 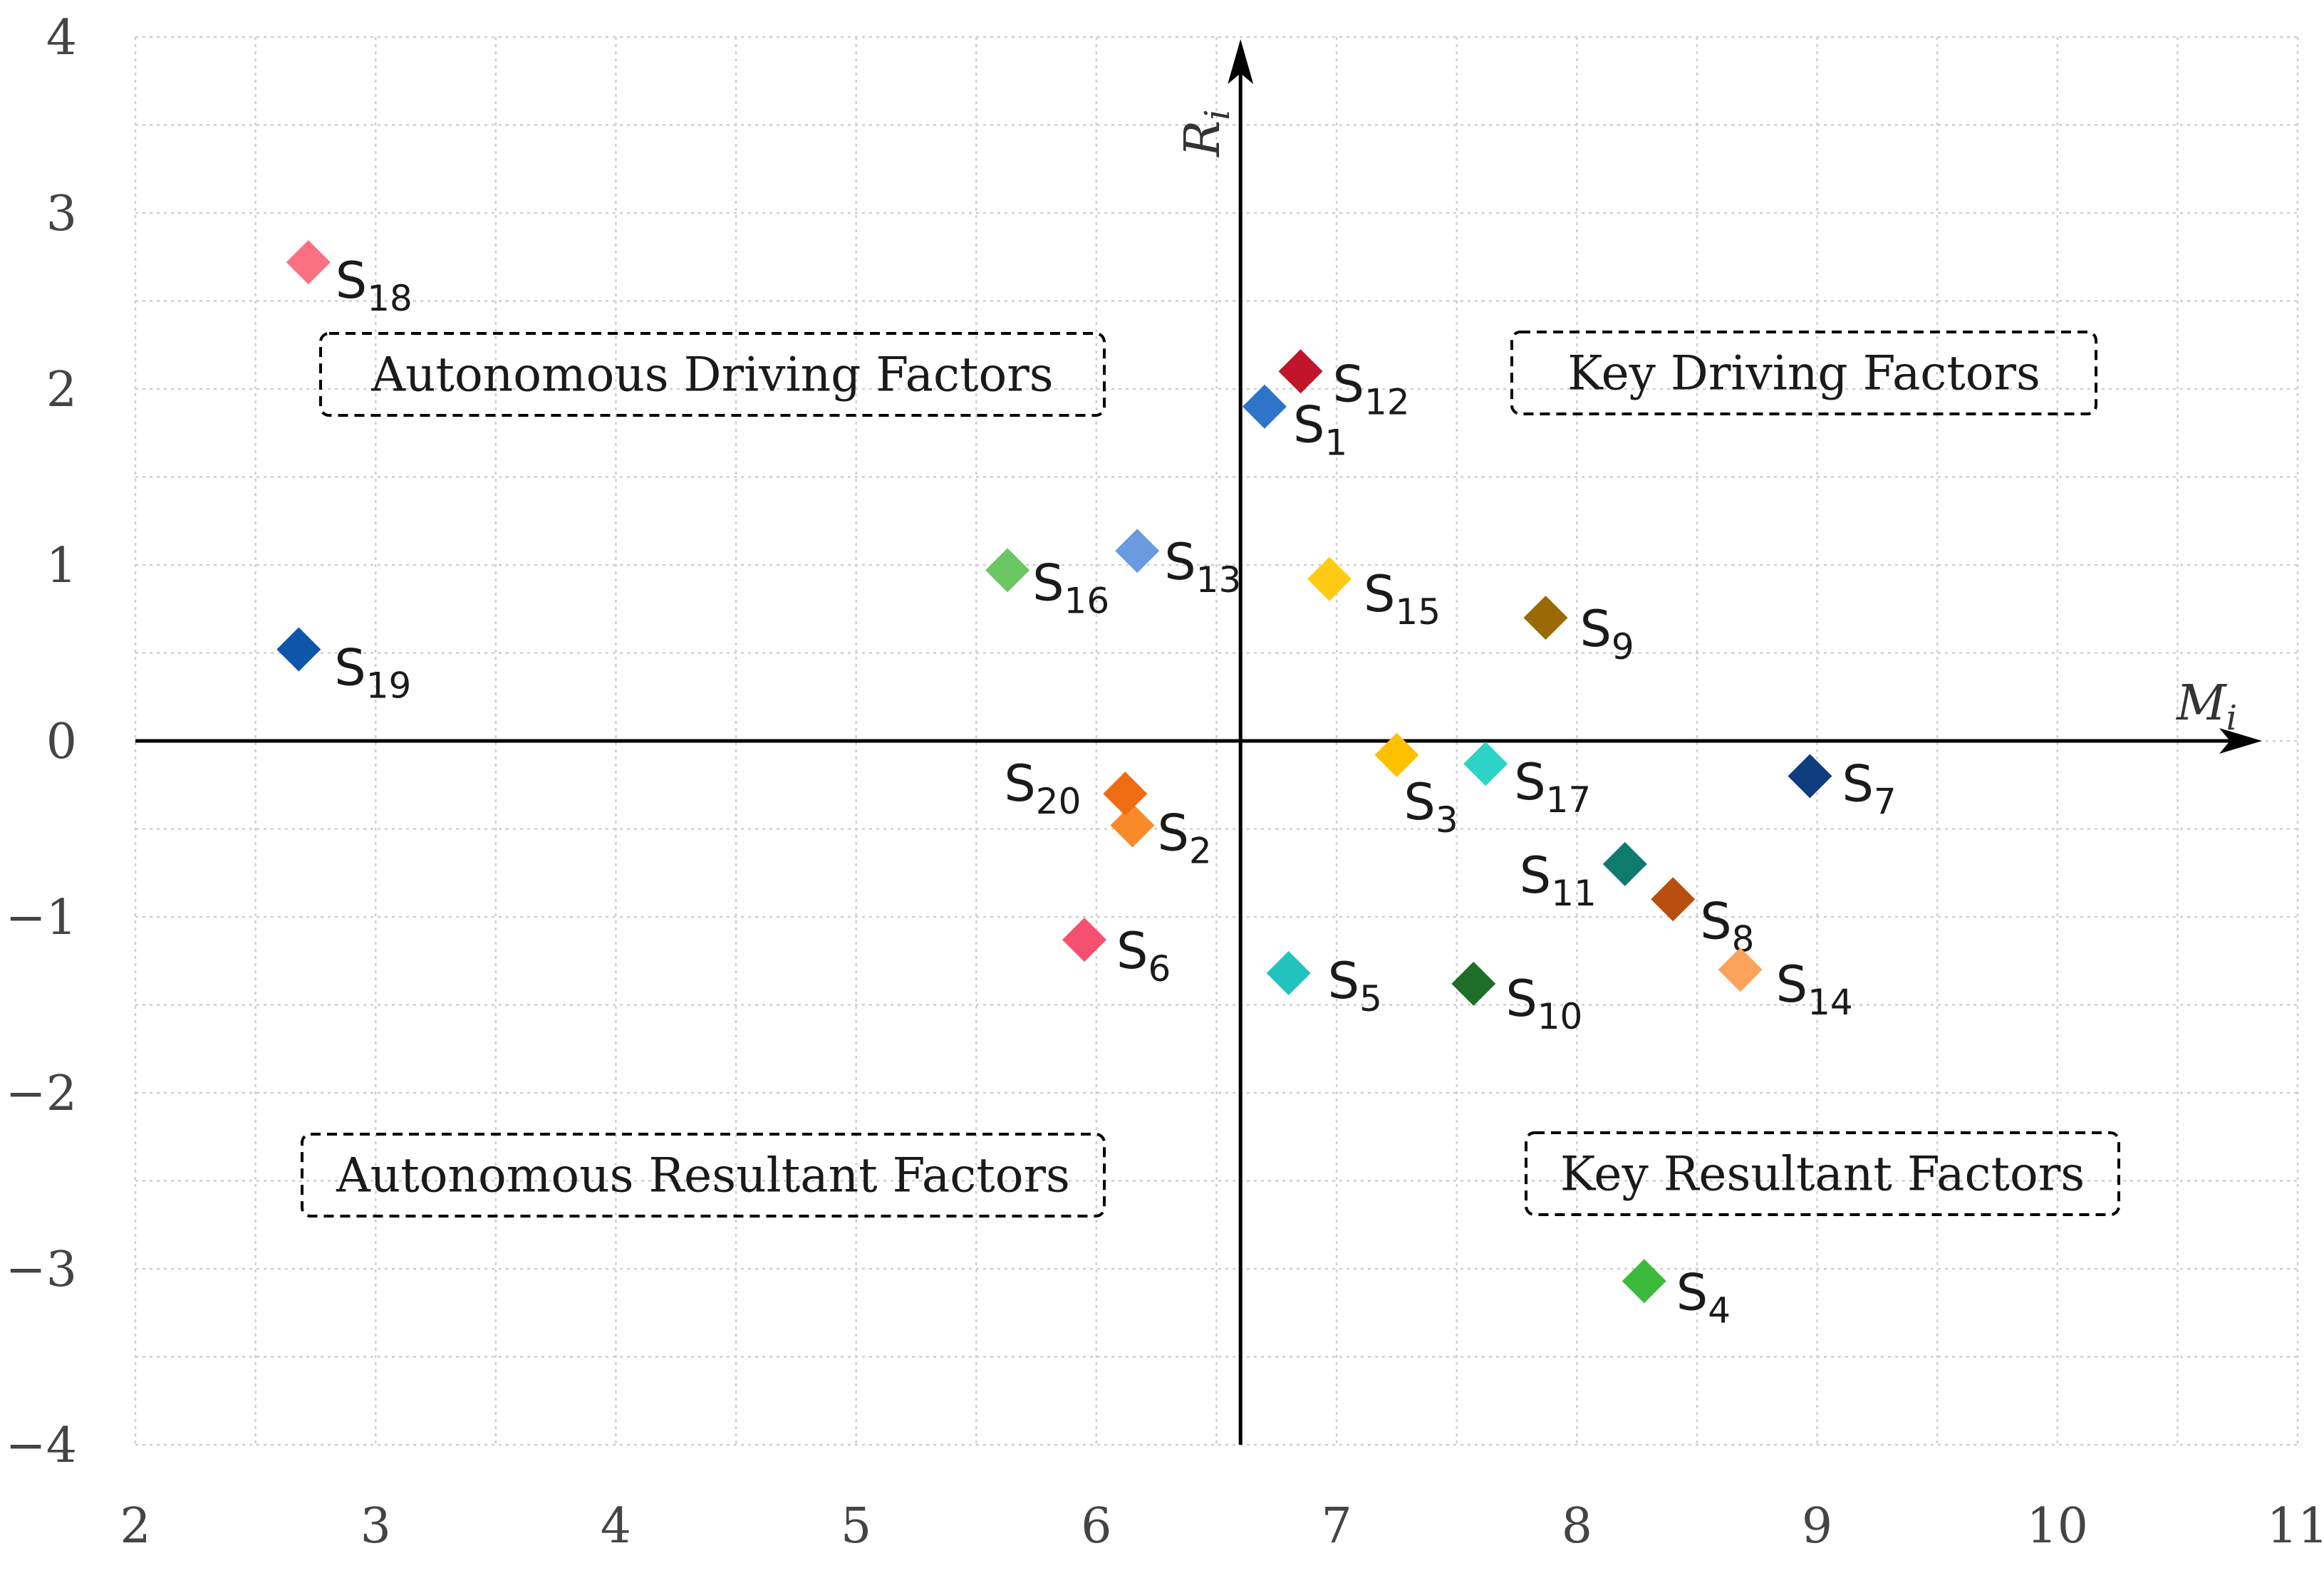 I want to click on point-label-s7: S7, so click(x=1869, y=788).